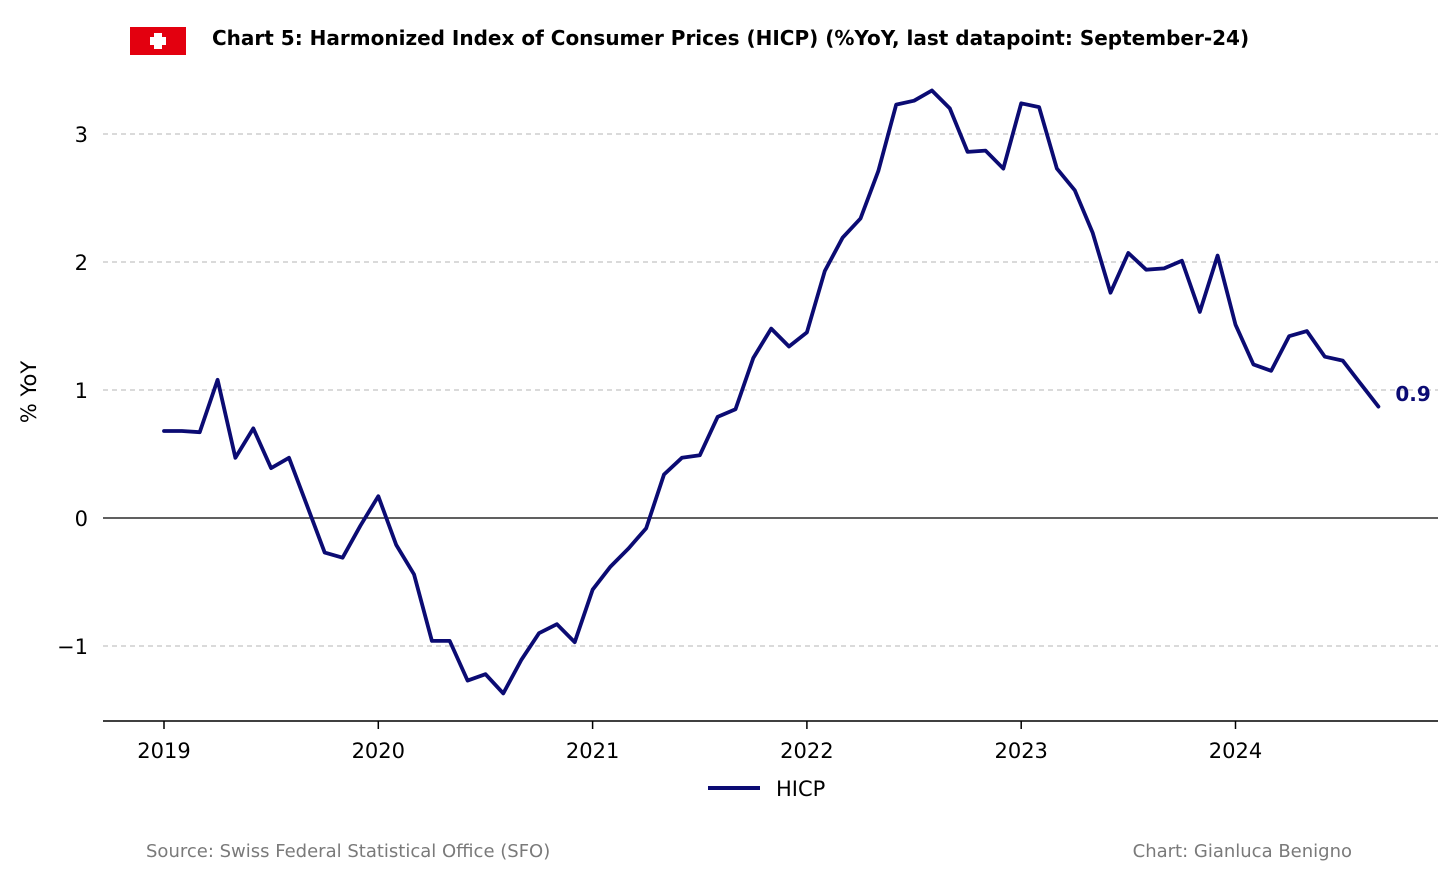 This screenshot has width=1456, height=878. What do you see at coordinates (592, 751) in the screenshot?
I see `x-tick-label: 2021` at bounding box center [592, 751].